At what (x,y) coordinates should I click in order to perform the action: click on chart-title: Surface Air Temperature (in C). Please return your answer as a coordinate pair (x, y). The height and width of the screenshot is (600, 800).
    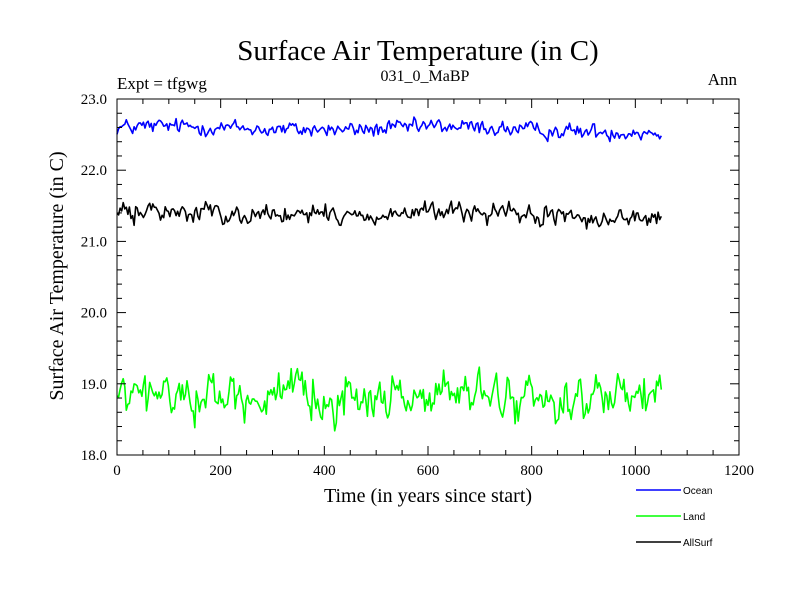
    Looking at the image, I should click on (417, 51).